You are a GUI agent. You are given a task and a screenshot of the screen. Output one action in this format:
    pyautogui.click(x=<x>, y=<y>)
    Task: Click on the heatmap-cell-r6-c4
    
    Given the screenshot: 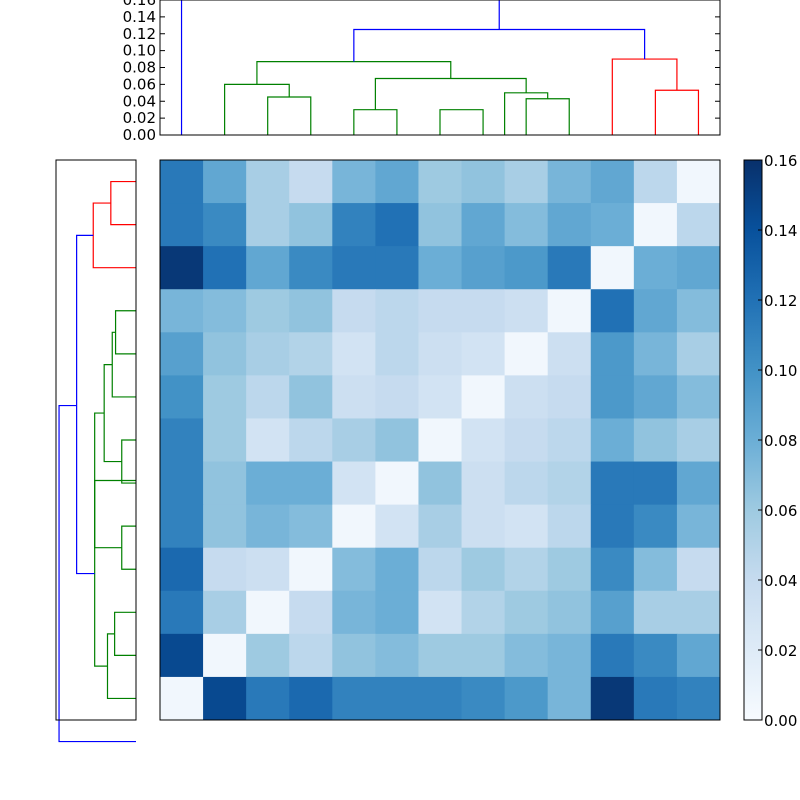 What is the action you would take?
    pyautogui.click(x=354, y=440)
    